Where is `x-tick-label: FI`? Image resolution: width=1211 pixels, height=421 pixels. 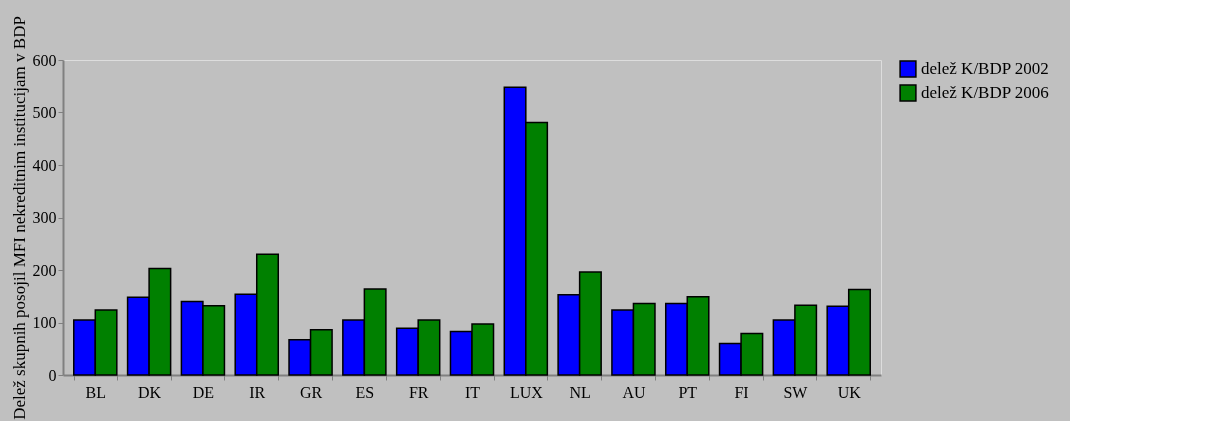 x-tick-label: FI is located at coordinates (741, 392).